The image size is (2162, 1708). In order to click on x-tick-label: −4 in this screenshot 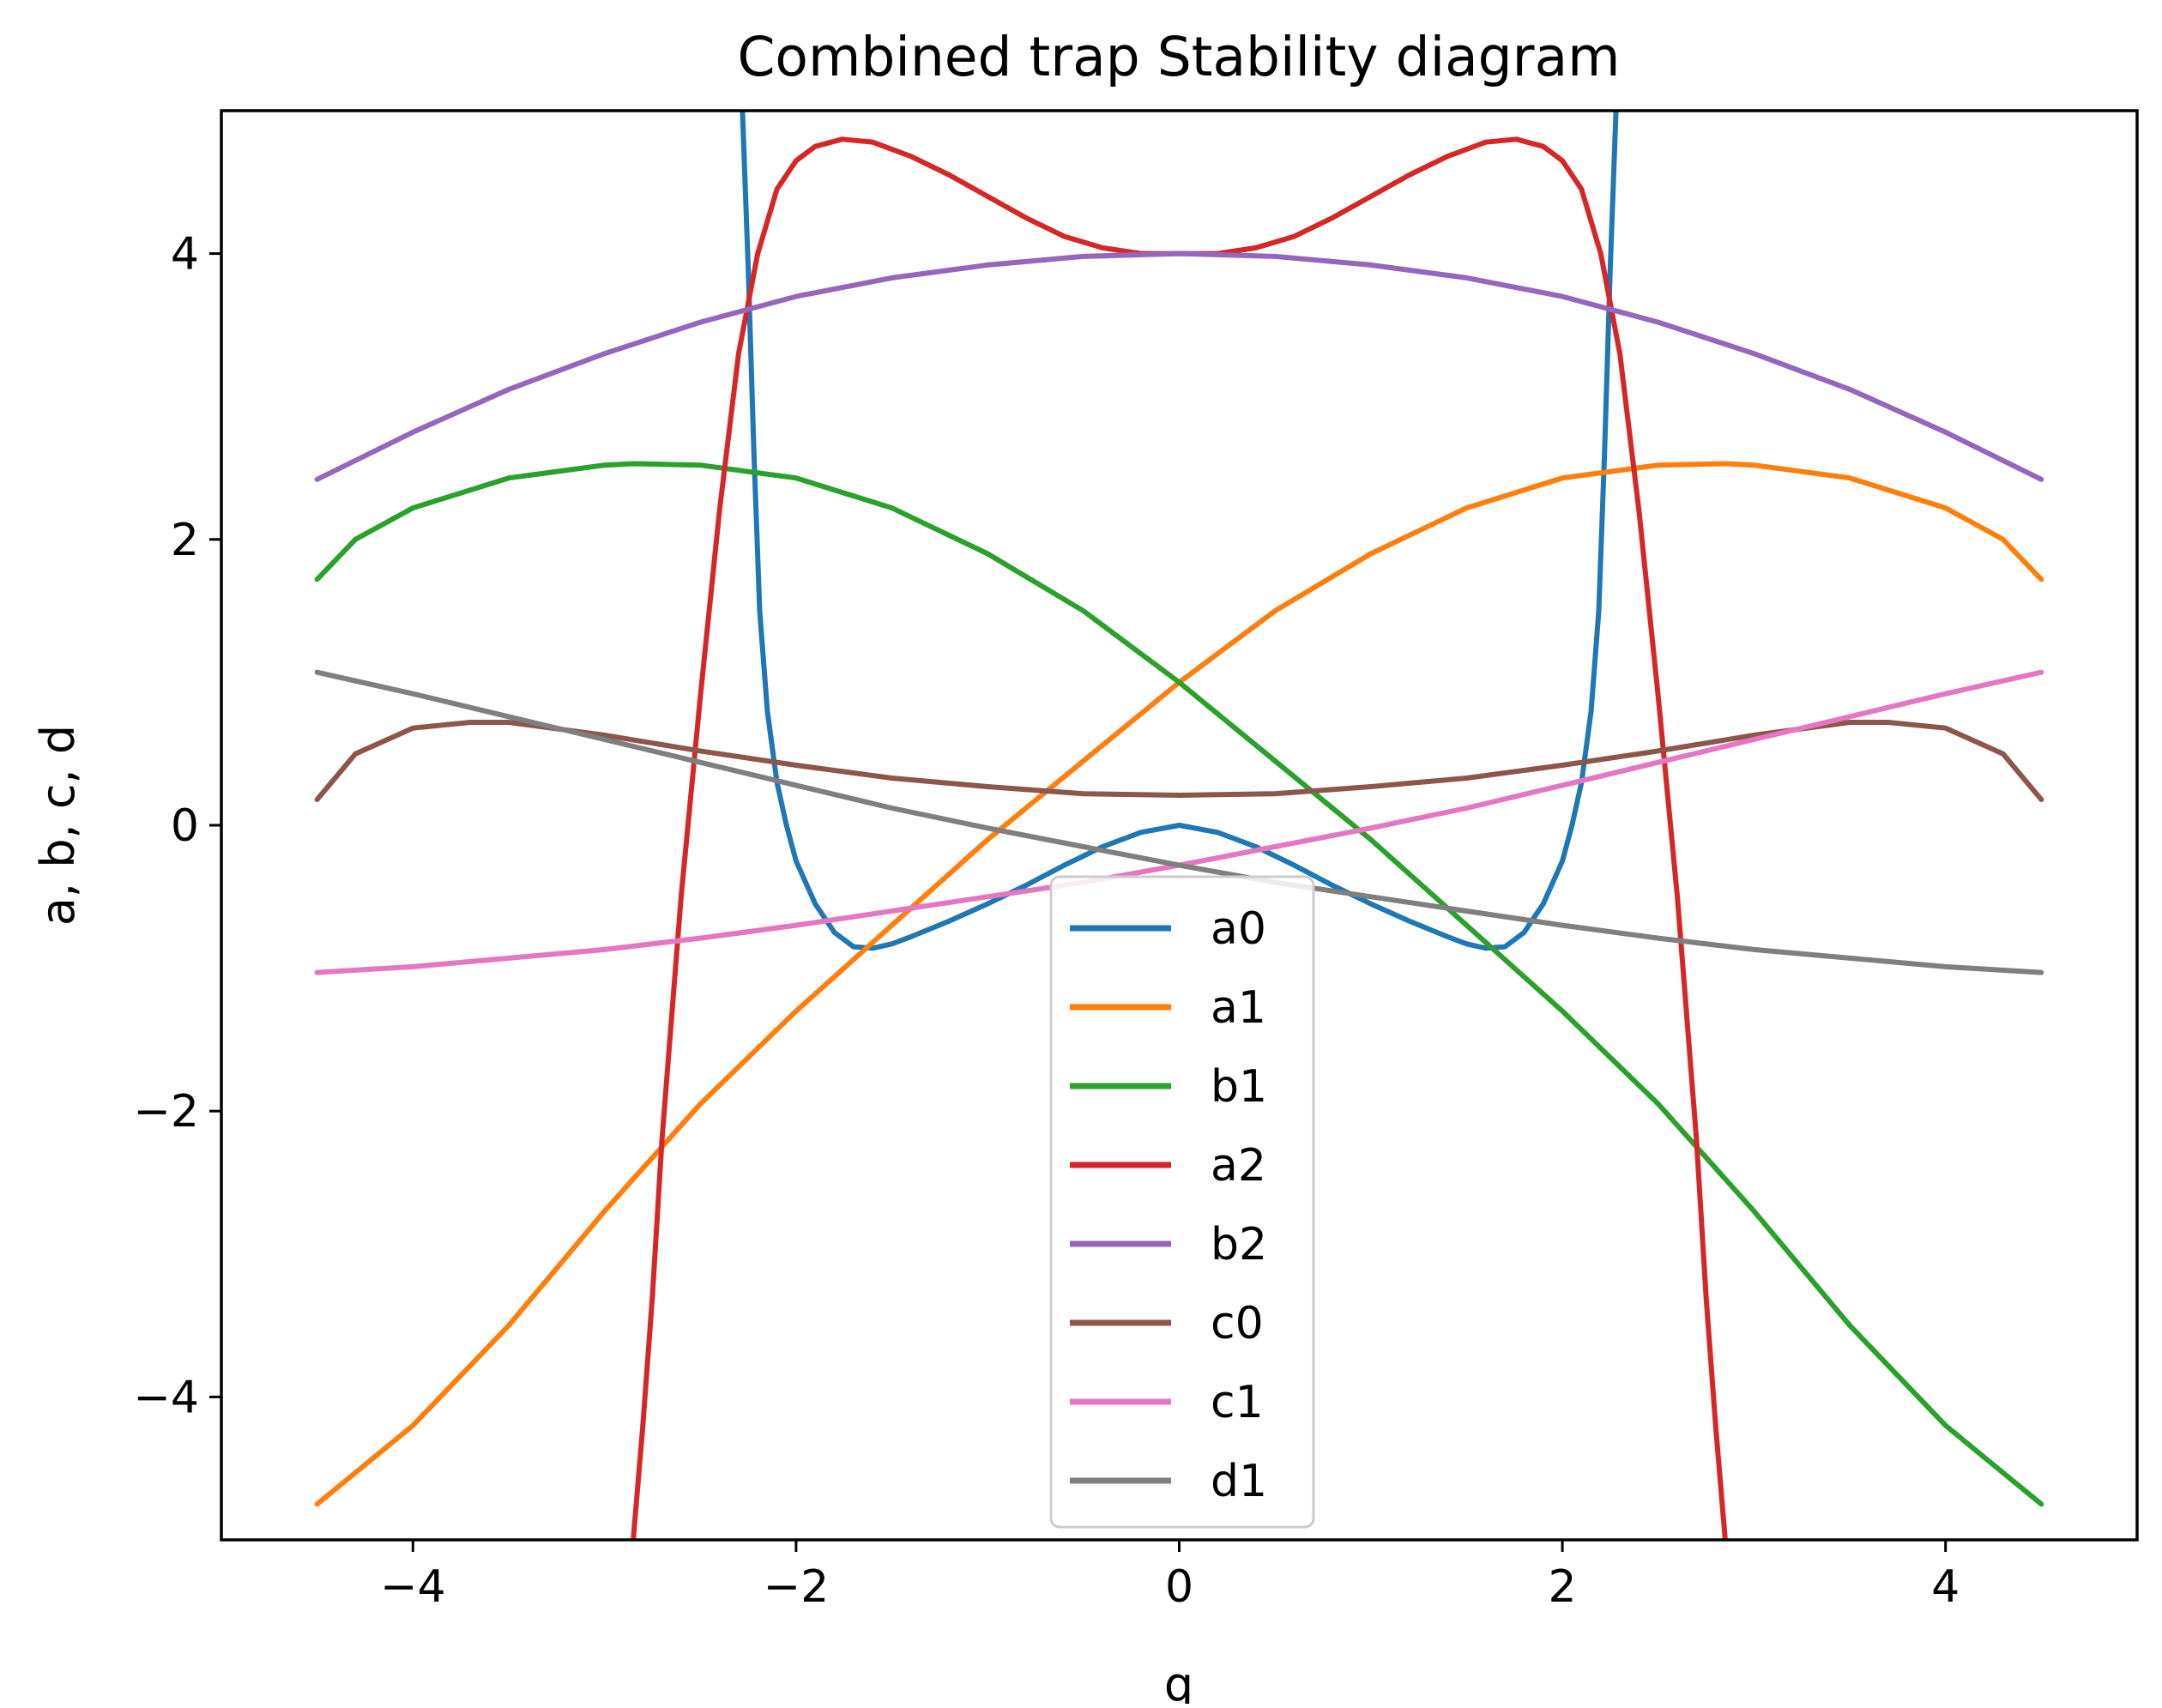, I will do `click(413, 1587)`.